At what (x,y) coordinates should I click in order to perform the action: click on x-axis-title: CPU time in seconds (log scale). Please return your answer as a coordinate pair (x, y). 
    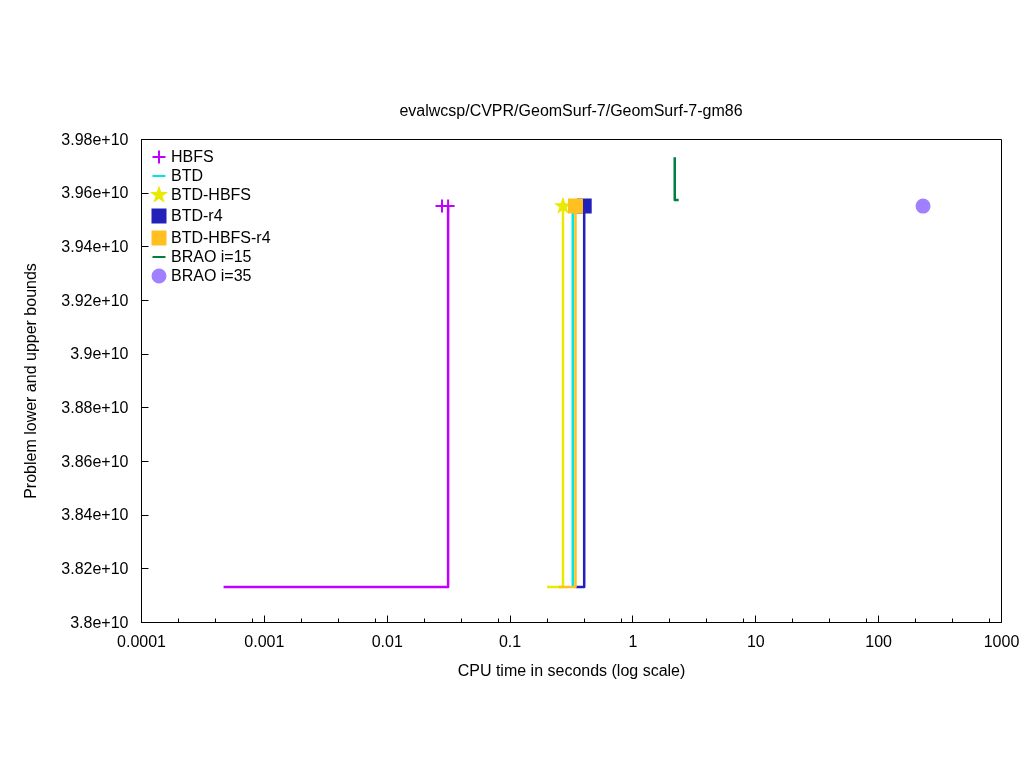
    Looking at the image, I should click on (571, 670).